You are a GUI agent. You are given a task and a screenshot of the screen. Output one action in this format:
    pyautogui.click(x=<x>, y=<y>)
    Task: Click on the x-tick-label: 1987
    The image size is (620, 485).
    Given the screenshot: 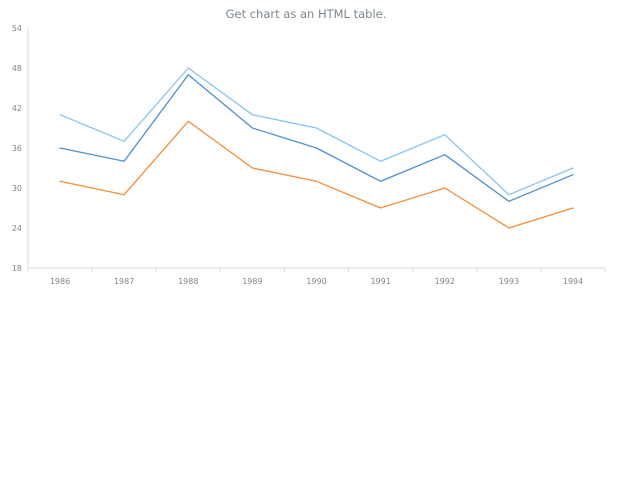 What is the action you would take?
    pyautogui.click(x=124, y=281)
    